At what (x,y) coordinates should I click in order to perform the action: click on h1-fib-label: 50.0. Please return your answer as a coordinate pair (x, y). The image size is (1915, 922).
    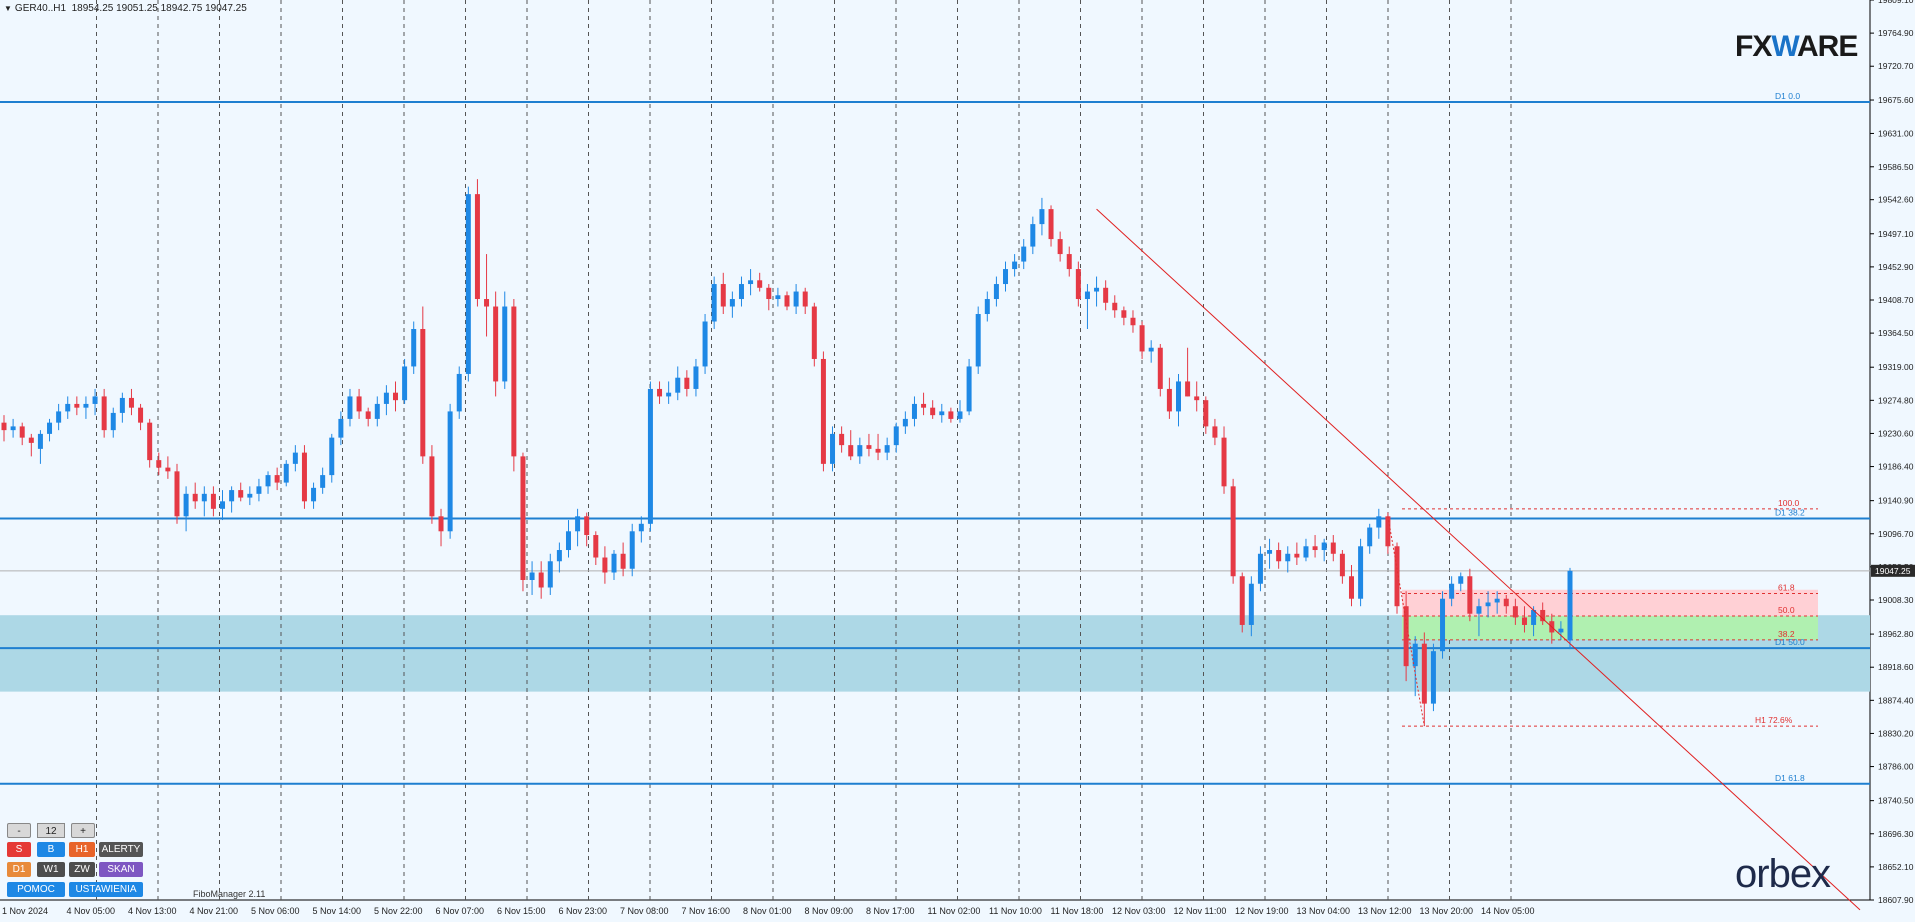
    Looking at the image, I should click on (1786, 610).